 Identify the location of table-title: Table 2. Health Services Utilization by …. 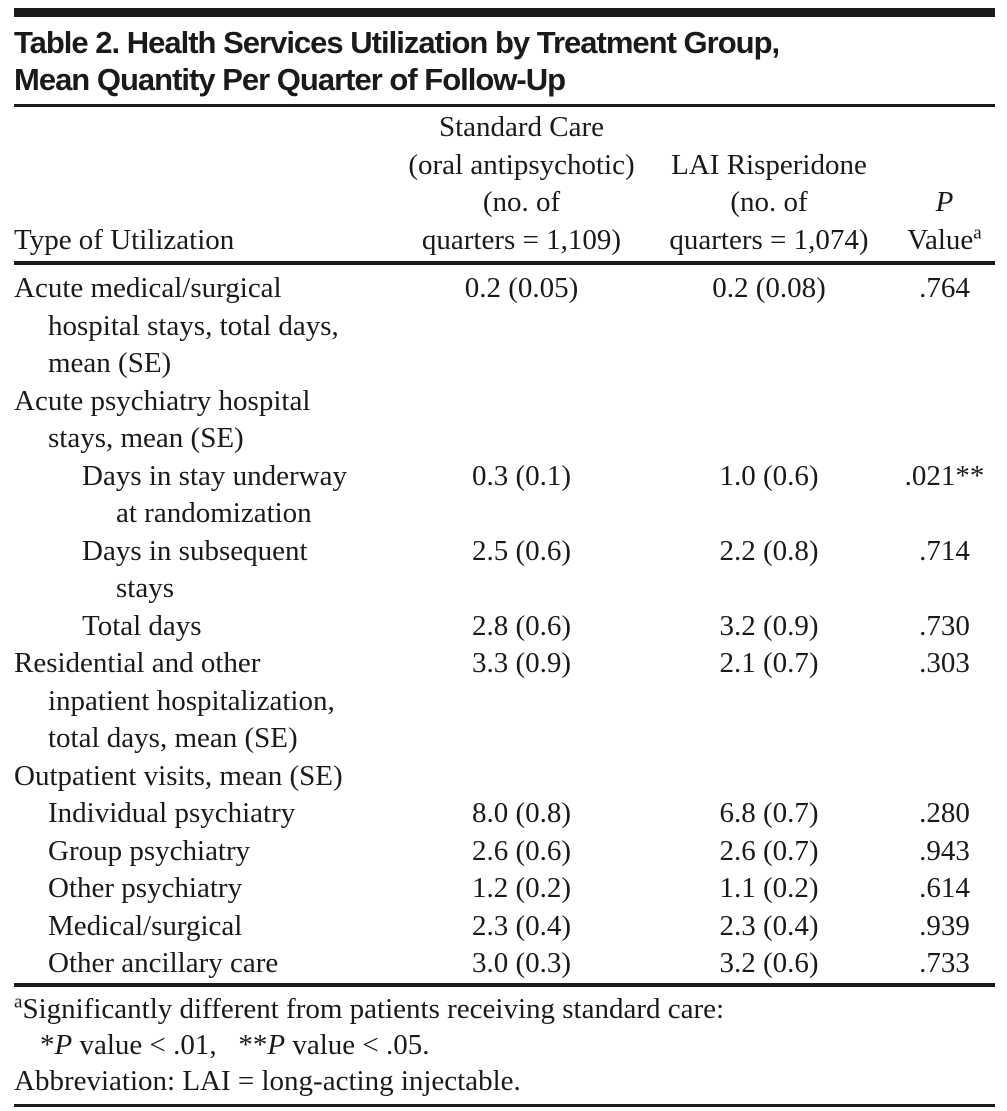
(504, 61).